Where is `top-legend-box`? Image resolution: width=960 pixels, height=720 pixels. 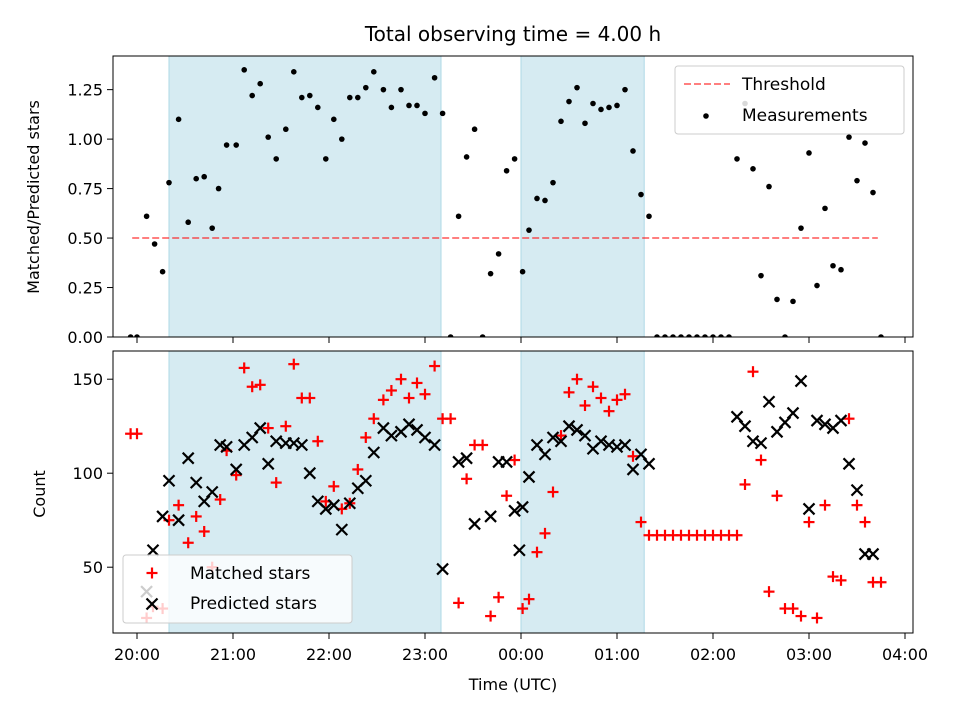 top-legend-box is located at coordinates (789, 100).